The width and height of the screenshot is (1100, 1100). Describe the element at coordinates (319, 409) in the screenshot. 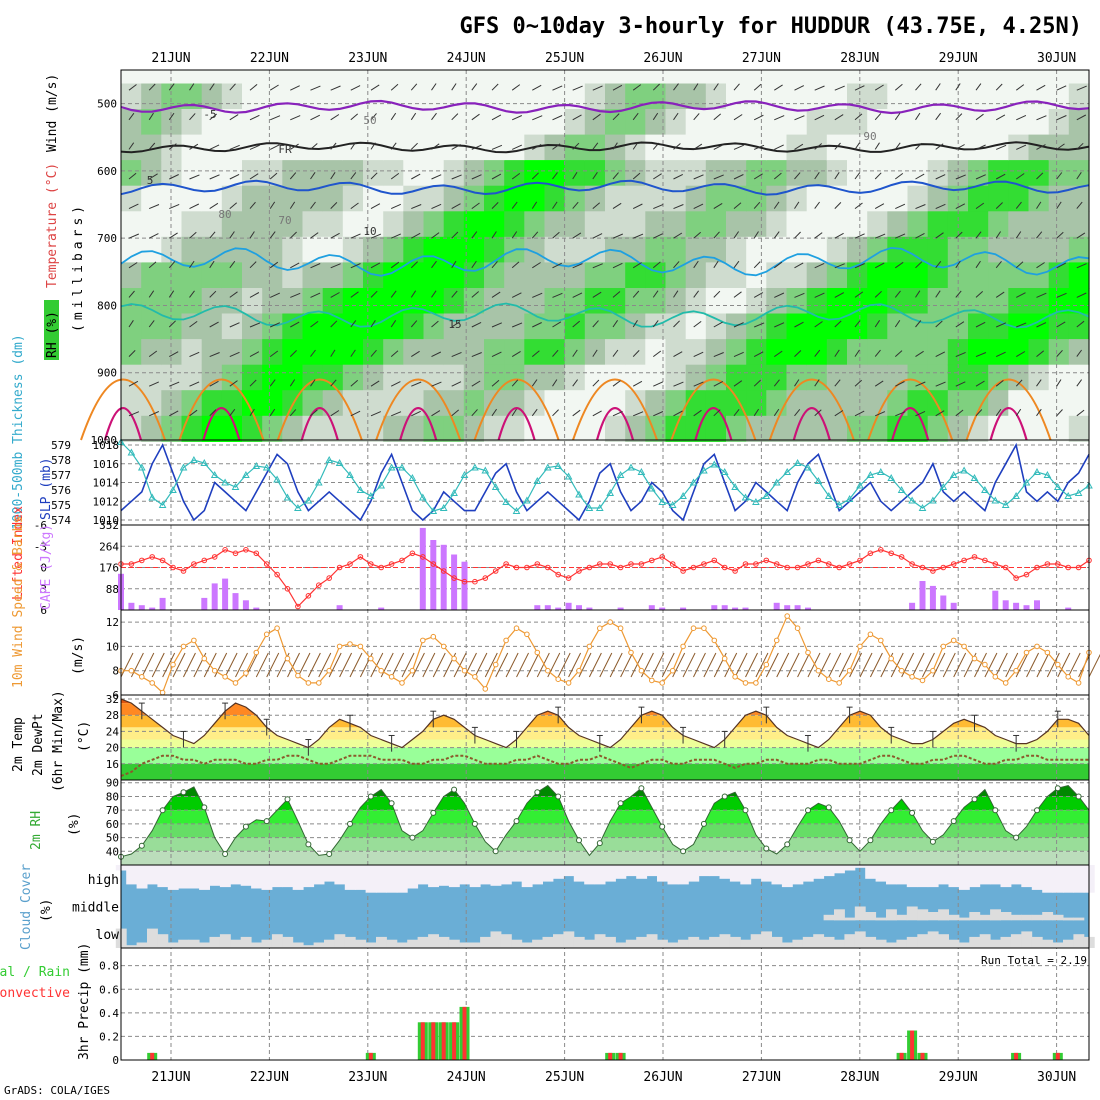

I see `temperature-contour` at that location.